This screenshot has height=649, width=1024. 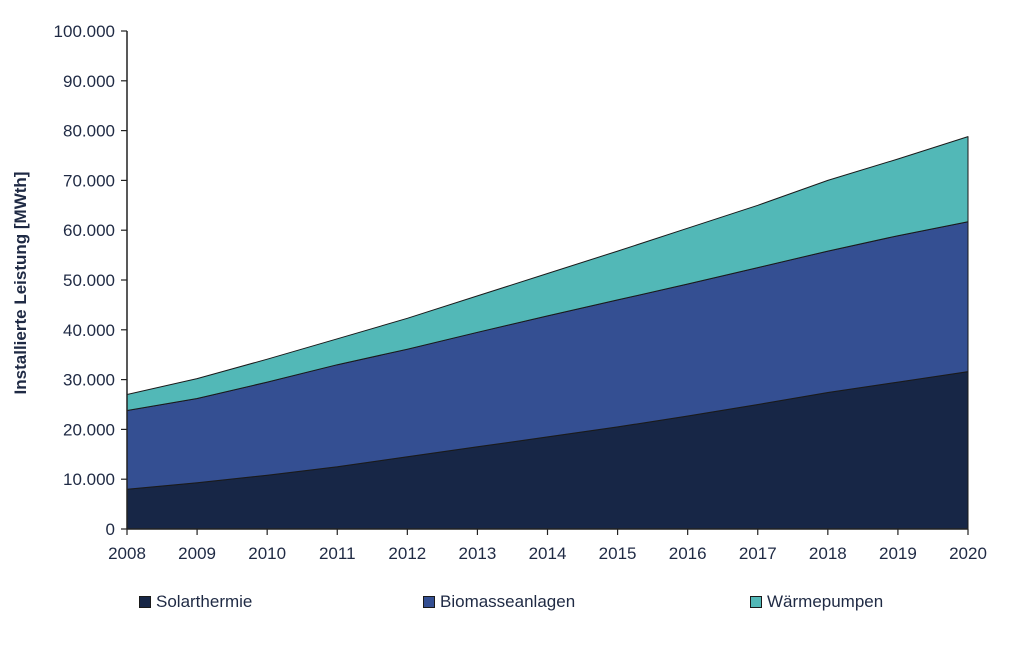 What do you see at coordinates (89, 429) in the screenshot?
I see `y-tick-label: 20.000` at bounding box center [89, 429].